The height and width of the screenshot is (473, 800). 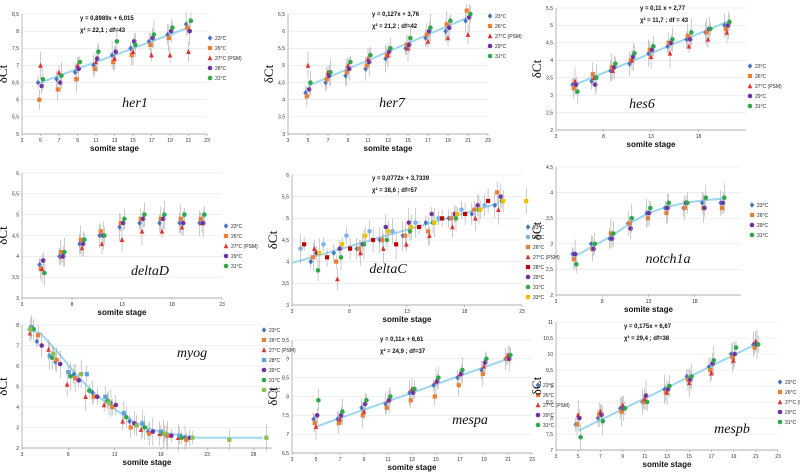 I want to click on y-tick-label: 2,5, so click(x=549, y=113).